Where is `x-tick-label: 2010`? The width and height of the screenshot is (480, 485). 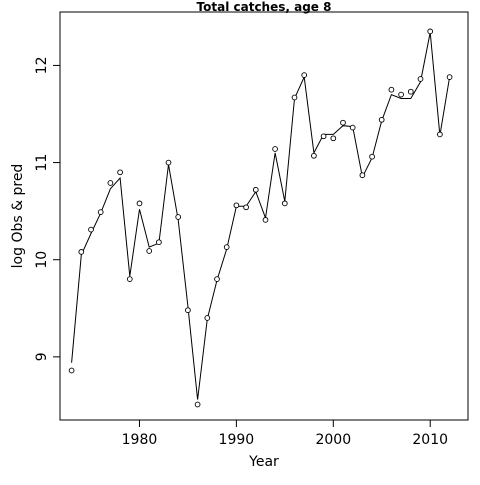
x-tick-label: 2010 is located at coordinates (430, 440).